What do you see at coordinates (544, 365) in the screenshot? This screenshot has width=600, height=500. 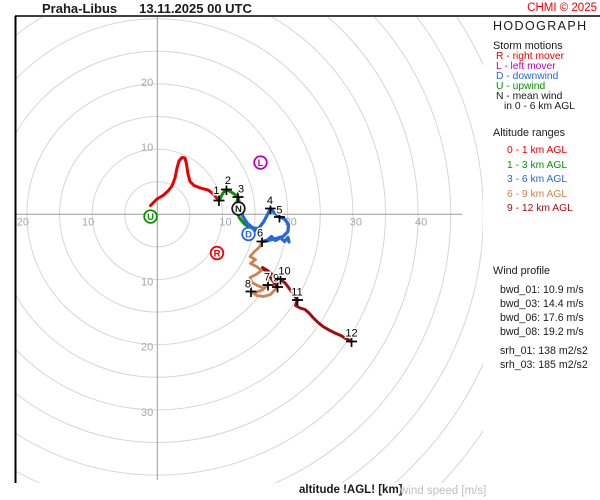 I see `srh-03-value: srh_03: 185 m2/s2` at bounding box center [544, 365].